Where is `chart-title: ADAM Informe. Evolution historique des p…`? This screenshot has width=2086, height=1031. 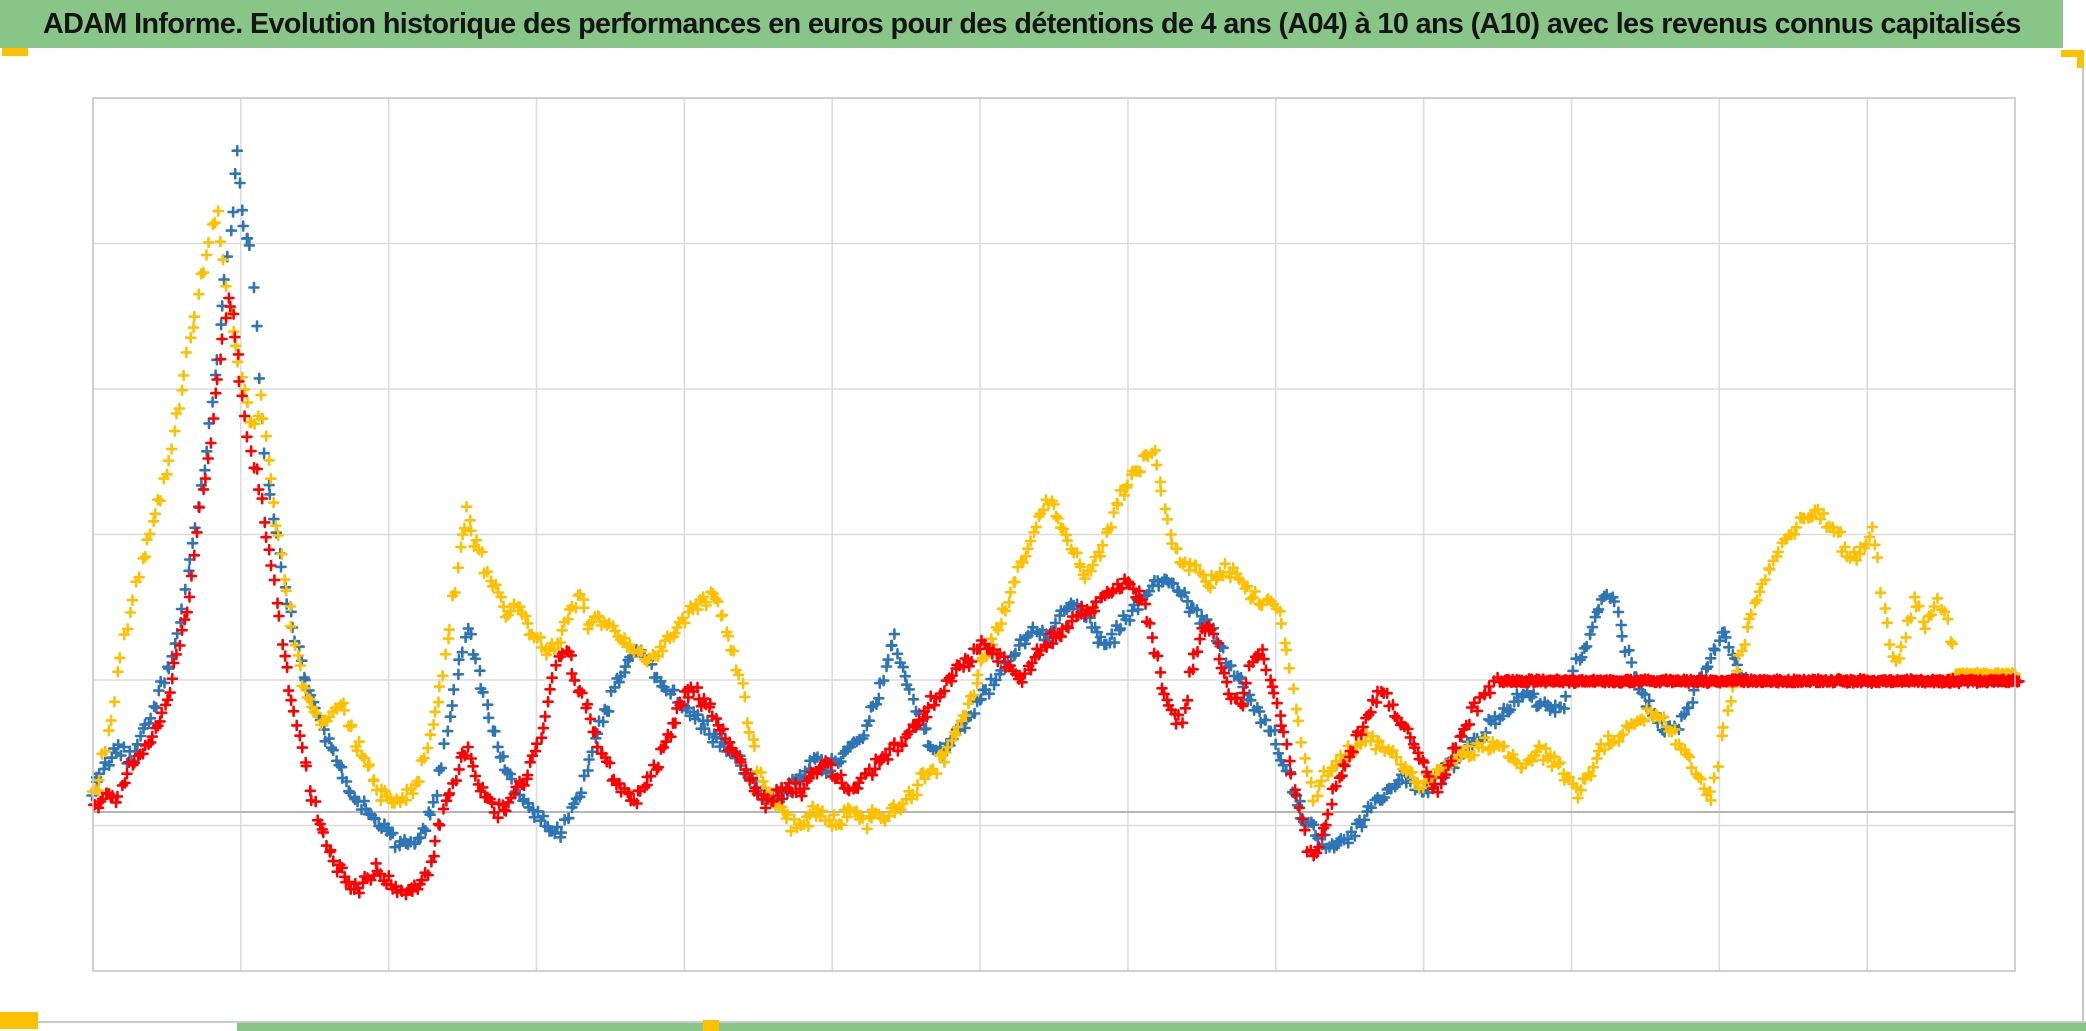
chart-title: ADAM Informe. Evolution historique des p… is located at coordinates (1031, 23).